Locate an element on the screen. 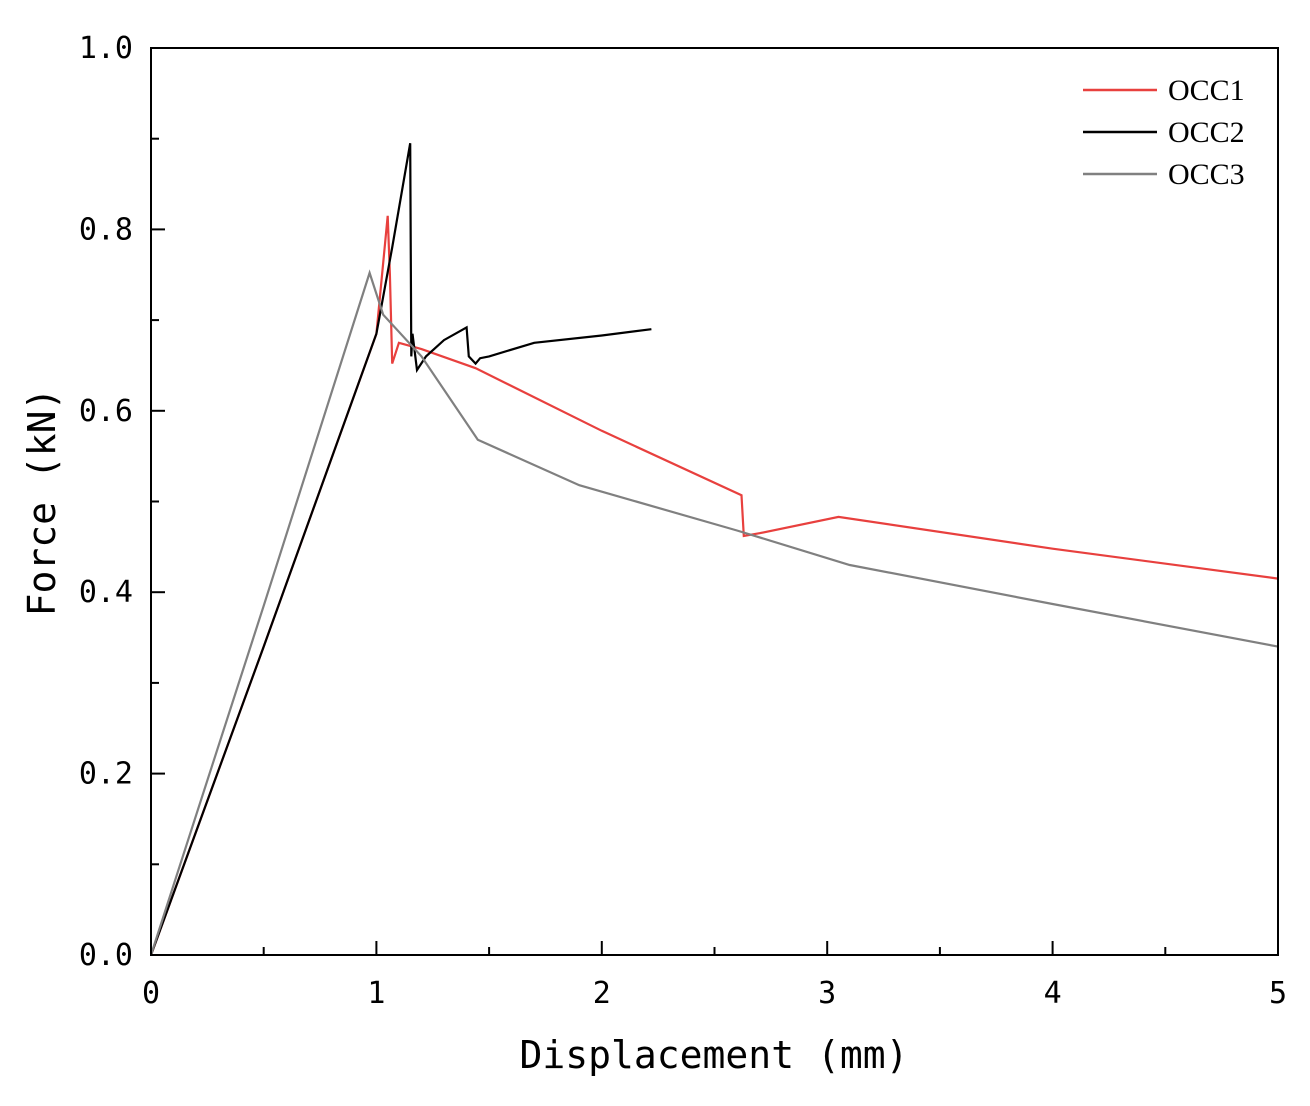 The width and height of the screenshot is (1310, 1106). y-axis-title: Force (kN) is located at coordinates (42, 502).